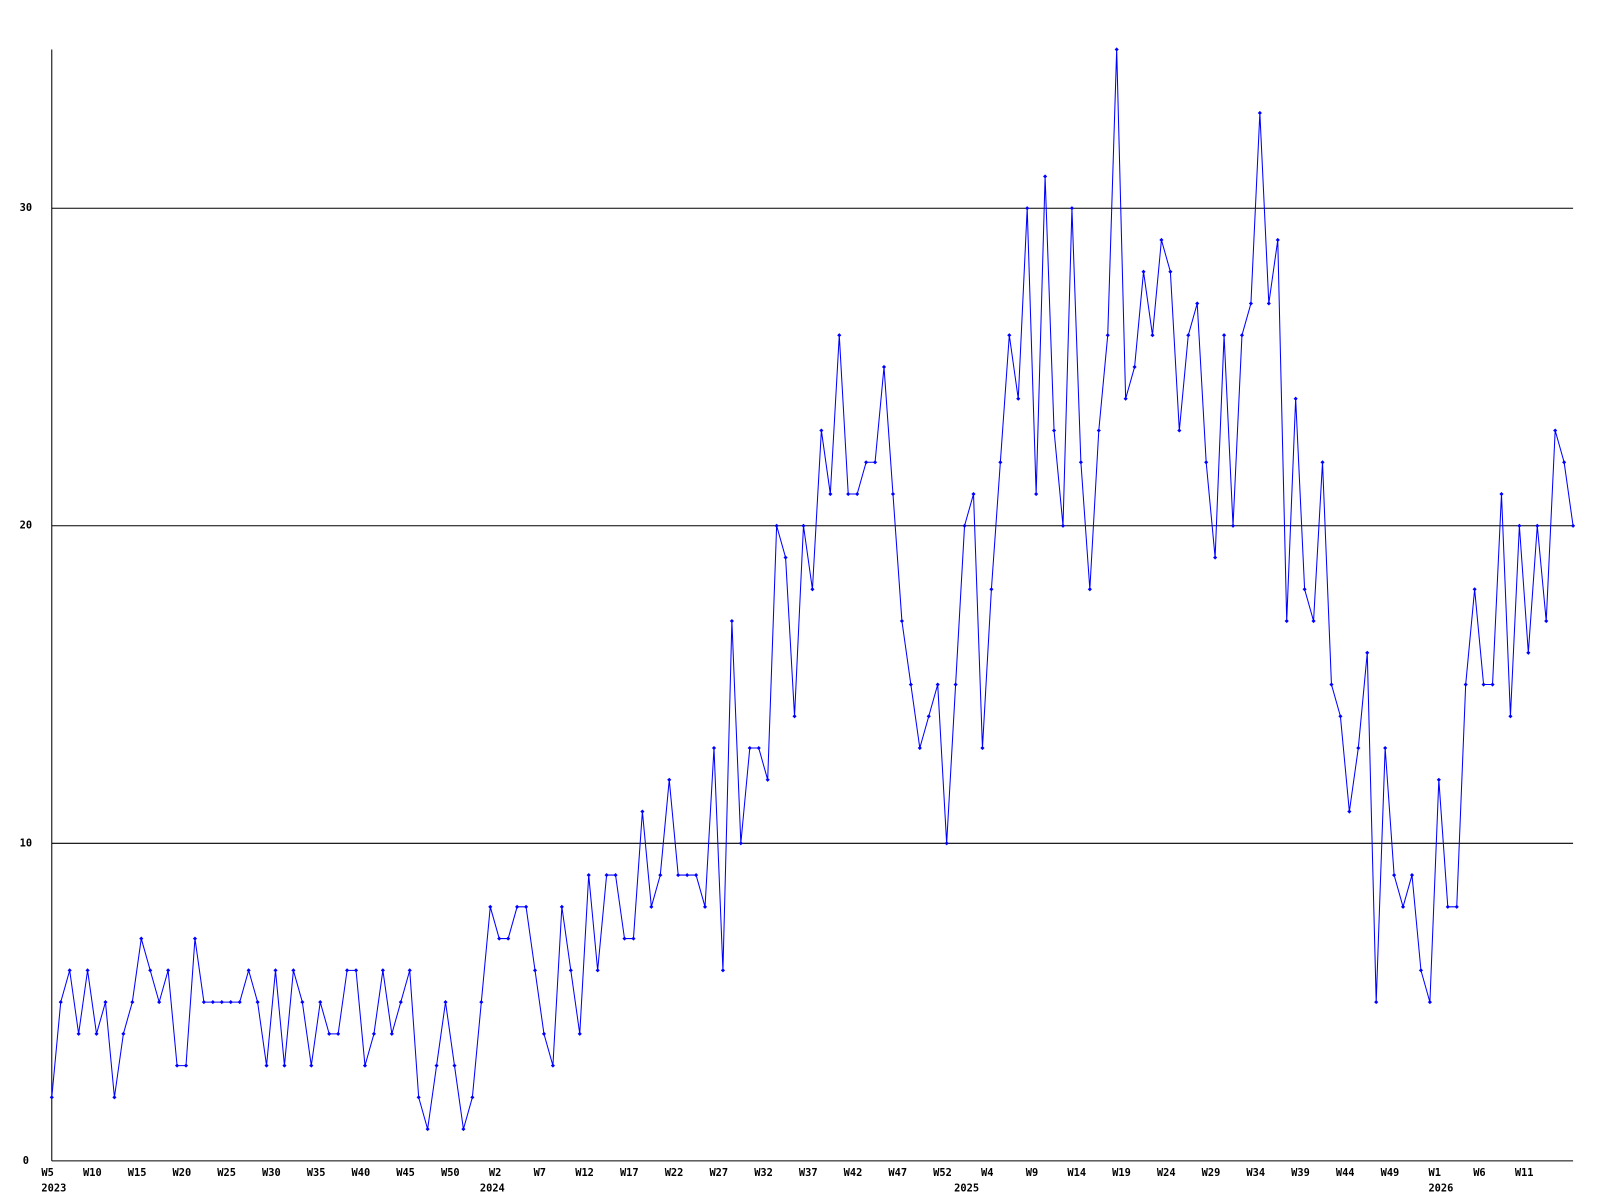  Describe the element at coordinates (47, 1173) in the screenshot. I see `x-tick-label: W5` at that location.